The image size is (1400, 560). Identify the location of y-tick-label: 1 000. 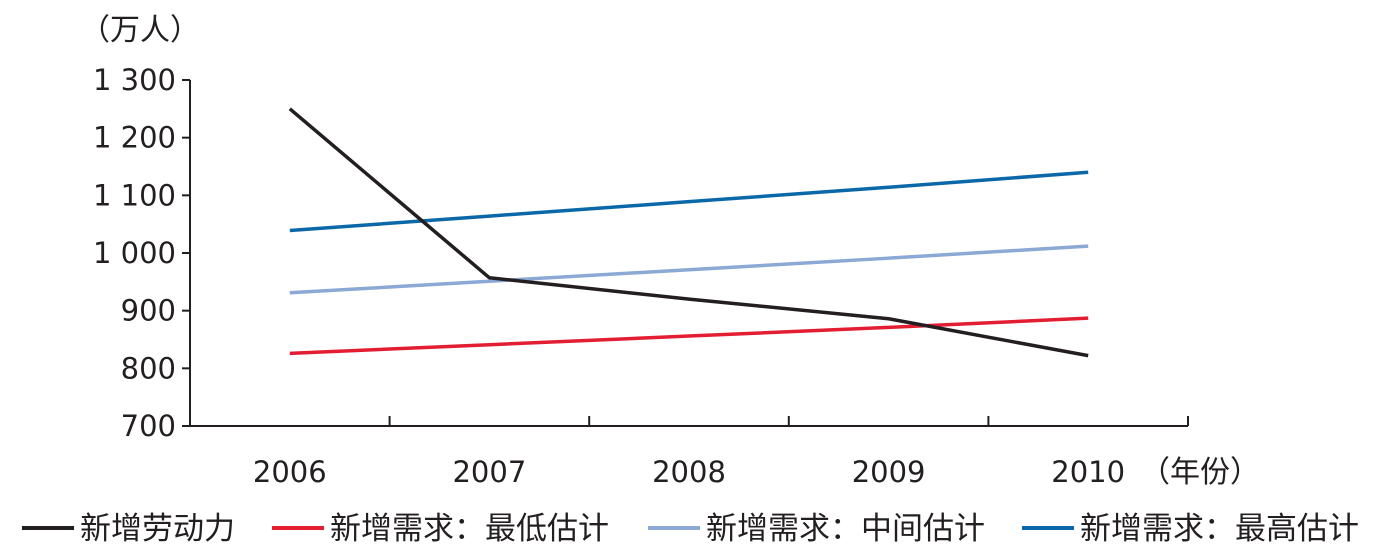
(134, 253).